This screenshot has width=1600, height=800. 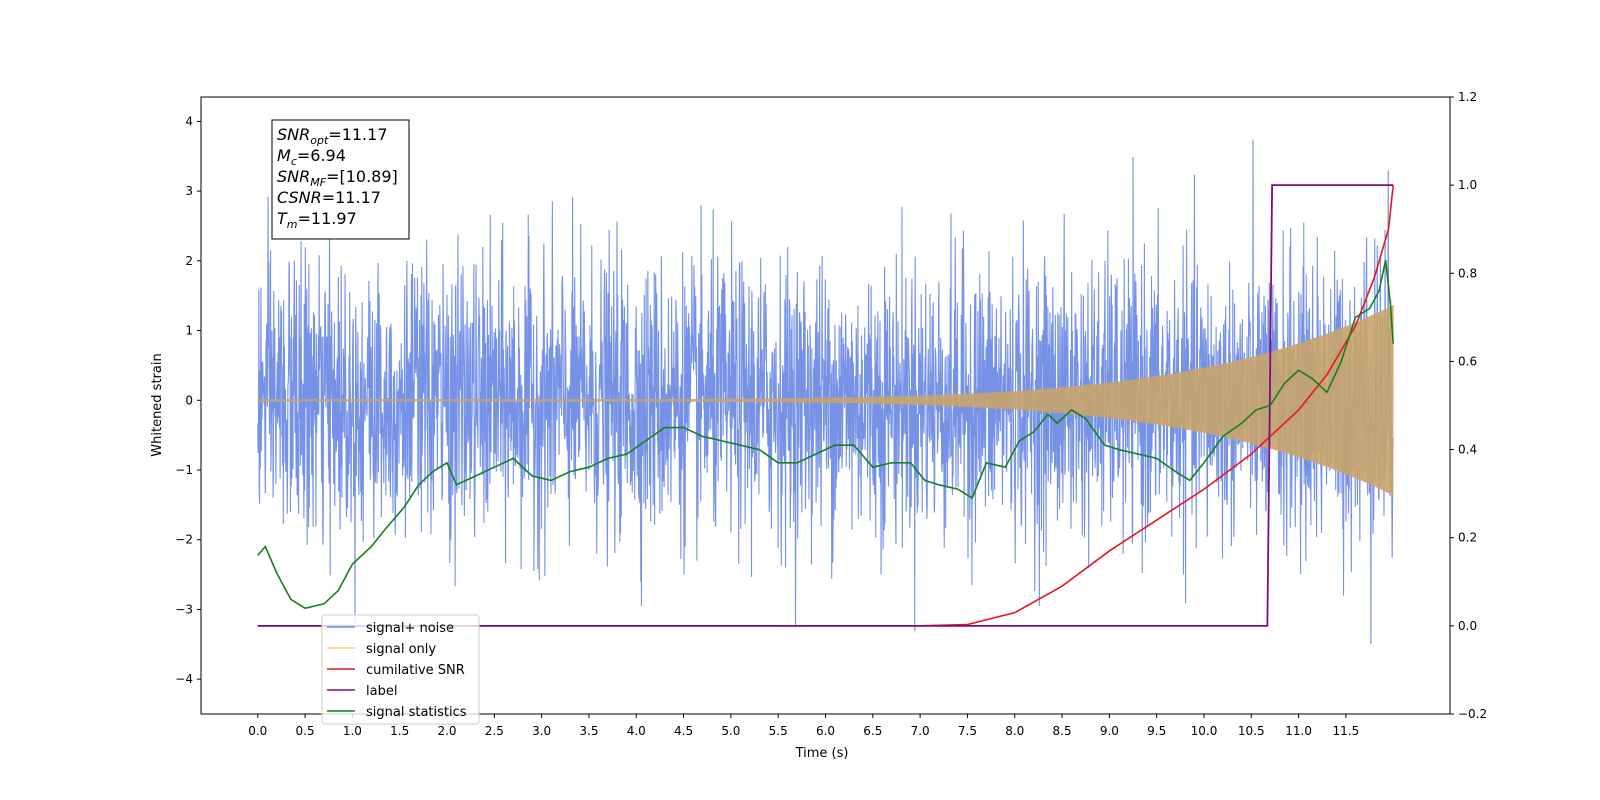 I want to click on y2-tick-label: 0.4, so click(x=1467, y=450).